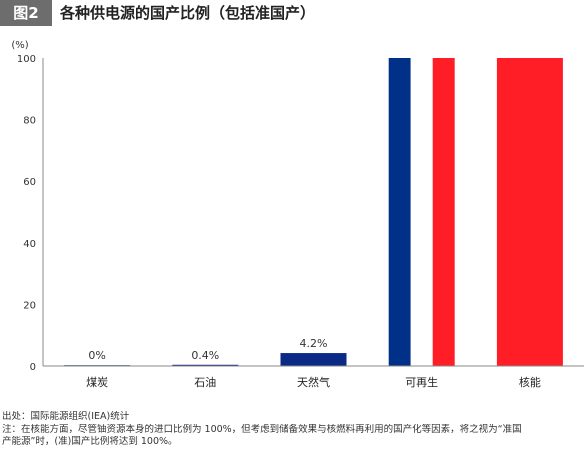 This screenshot has width=584, height=450. I want to click on y-tick-label-40: 40, so click(29, 244).